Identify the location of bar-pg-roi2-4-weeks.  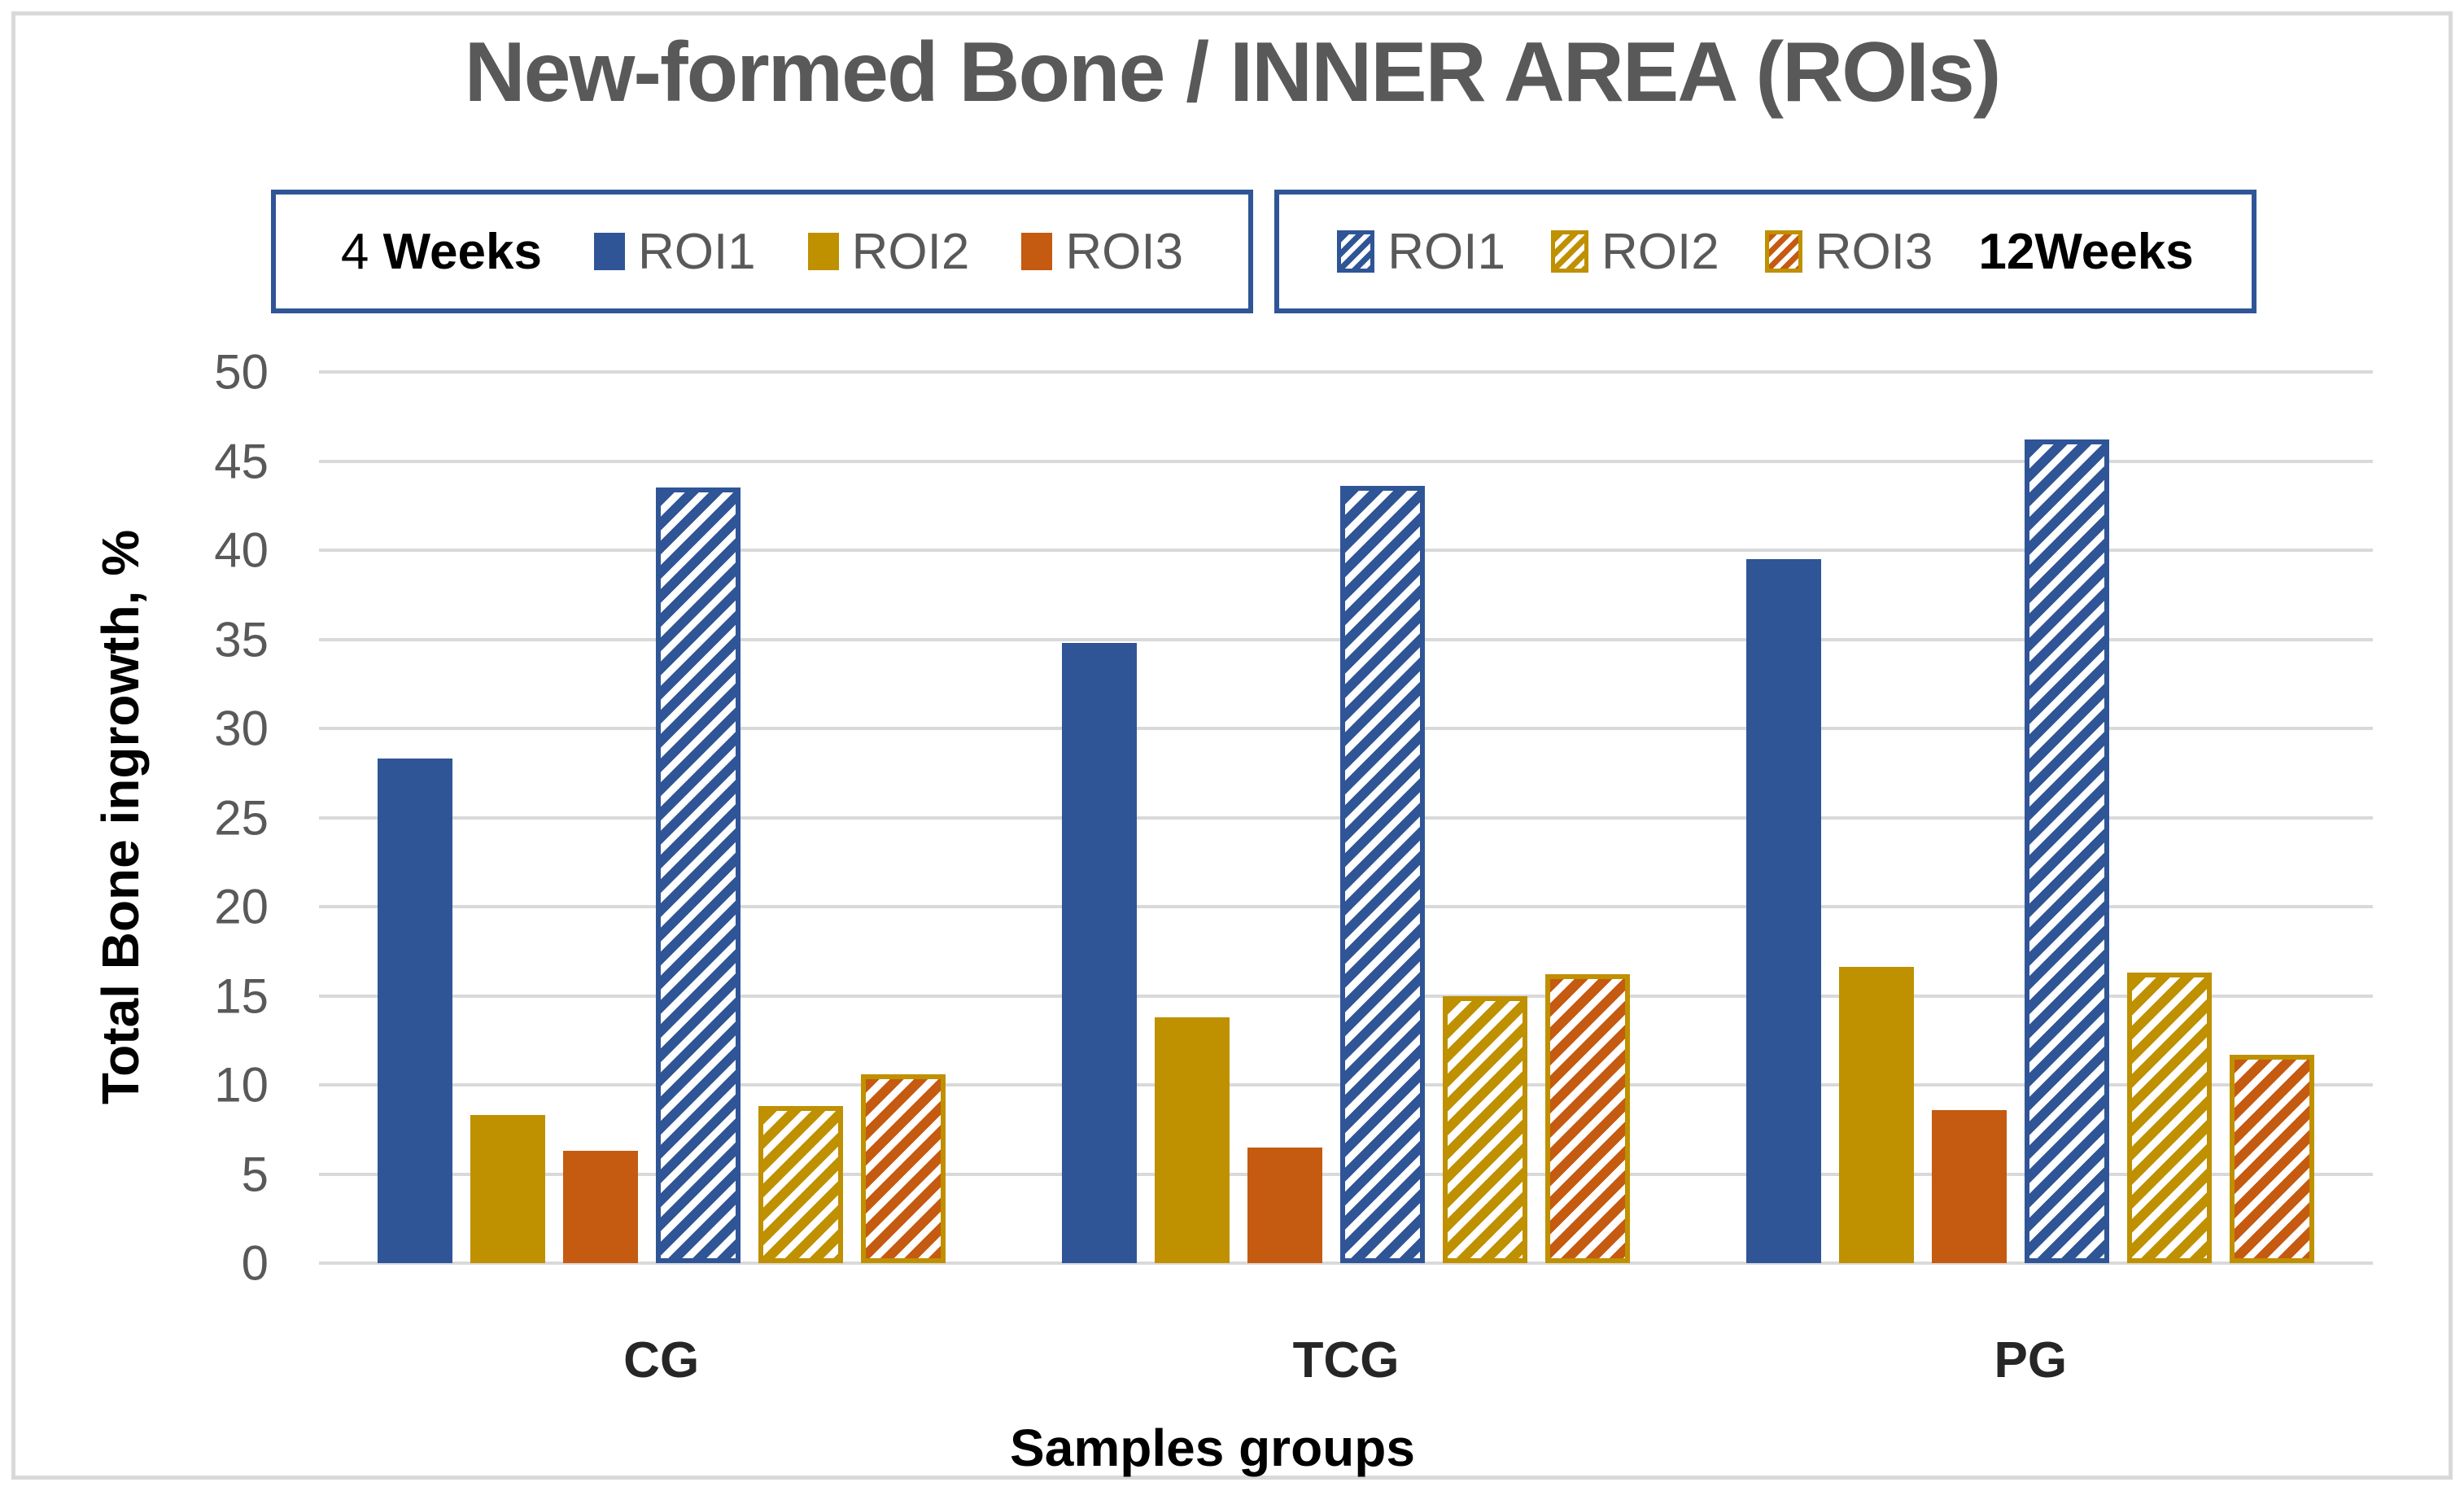
(1877, 1115).